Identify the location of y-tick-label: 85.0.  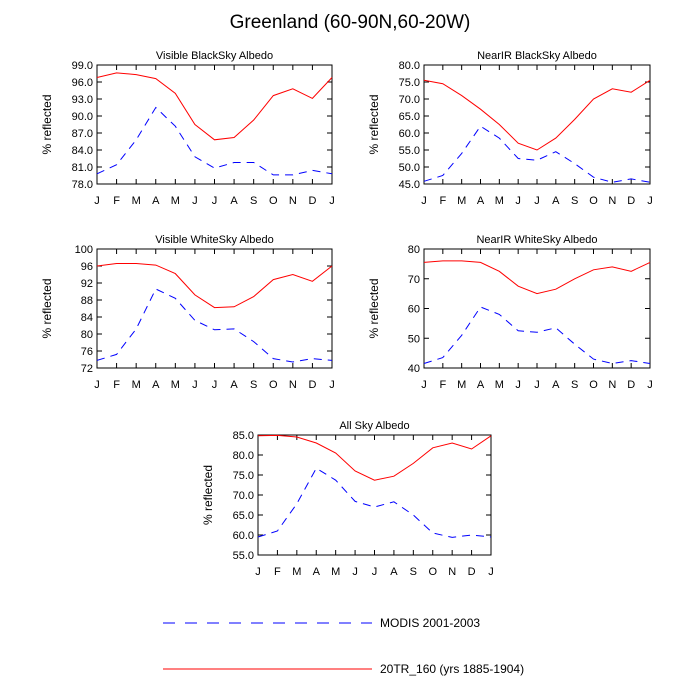
(243, 436).